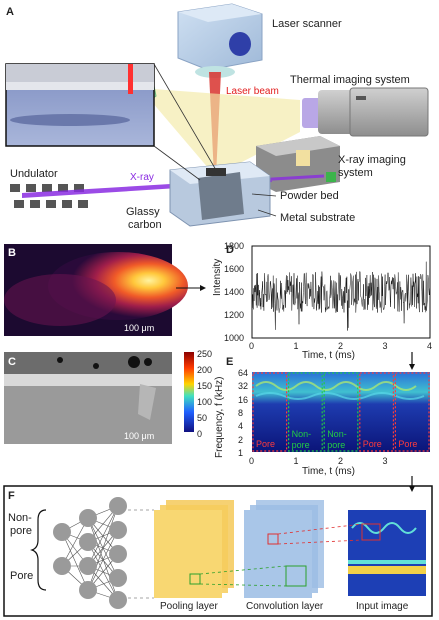 The height and width of the screenshot is (620, 439). I want to click on pooling-layer, so click(194, 549).